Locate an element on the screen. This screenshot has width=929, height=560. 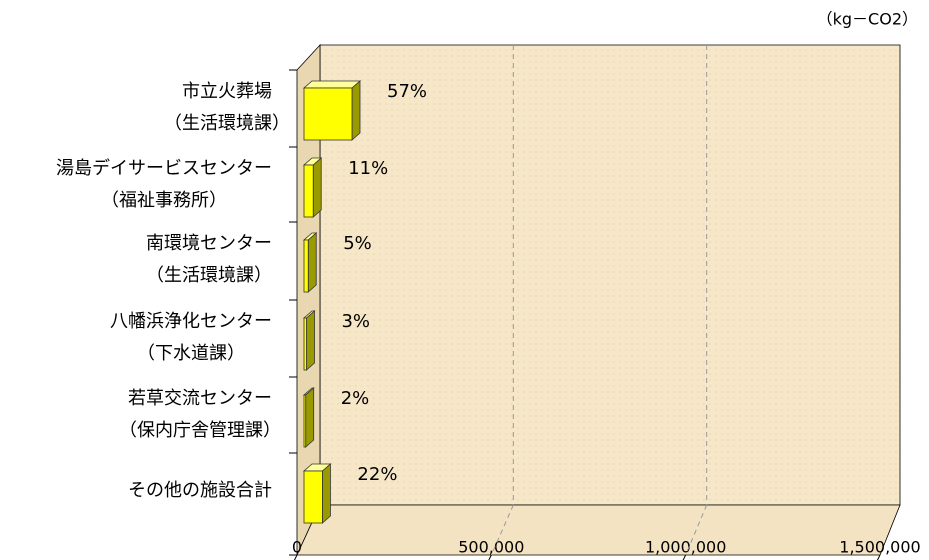
floor is located at coordinates (598, 530).